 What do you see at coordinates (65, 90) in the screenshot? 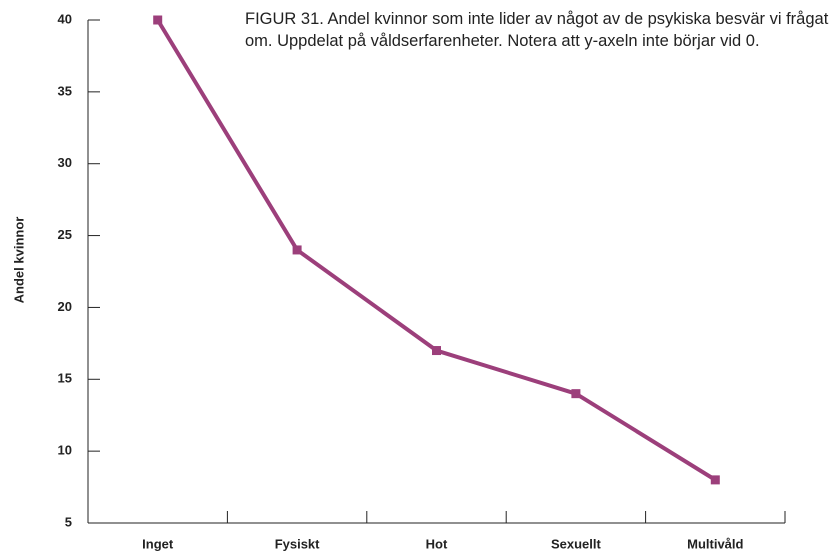
I see `y-tick-label: 35` at bounding box center [65, 90].